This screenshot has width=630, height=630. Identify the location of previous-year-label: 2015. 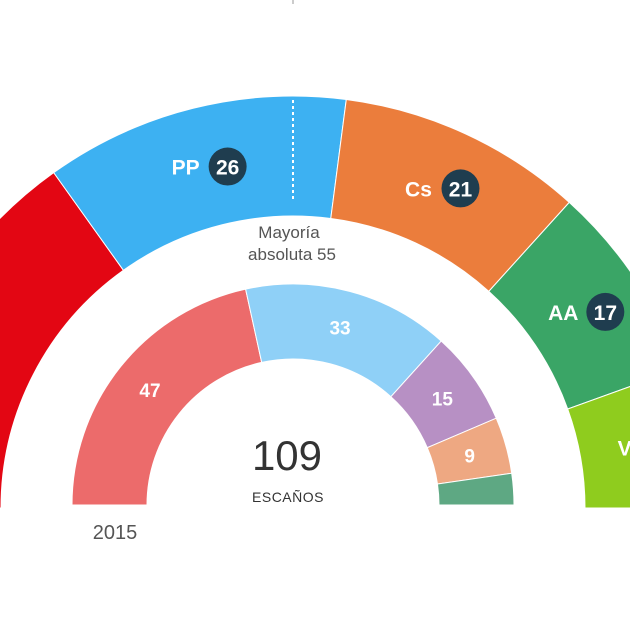
(115, 533).